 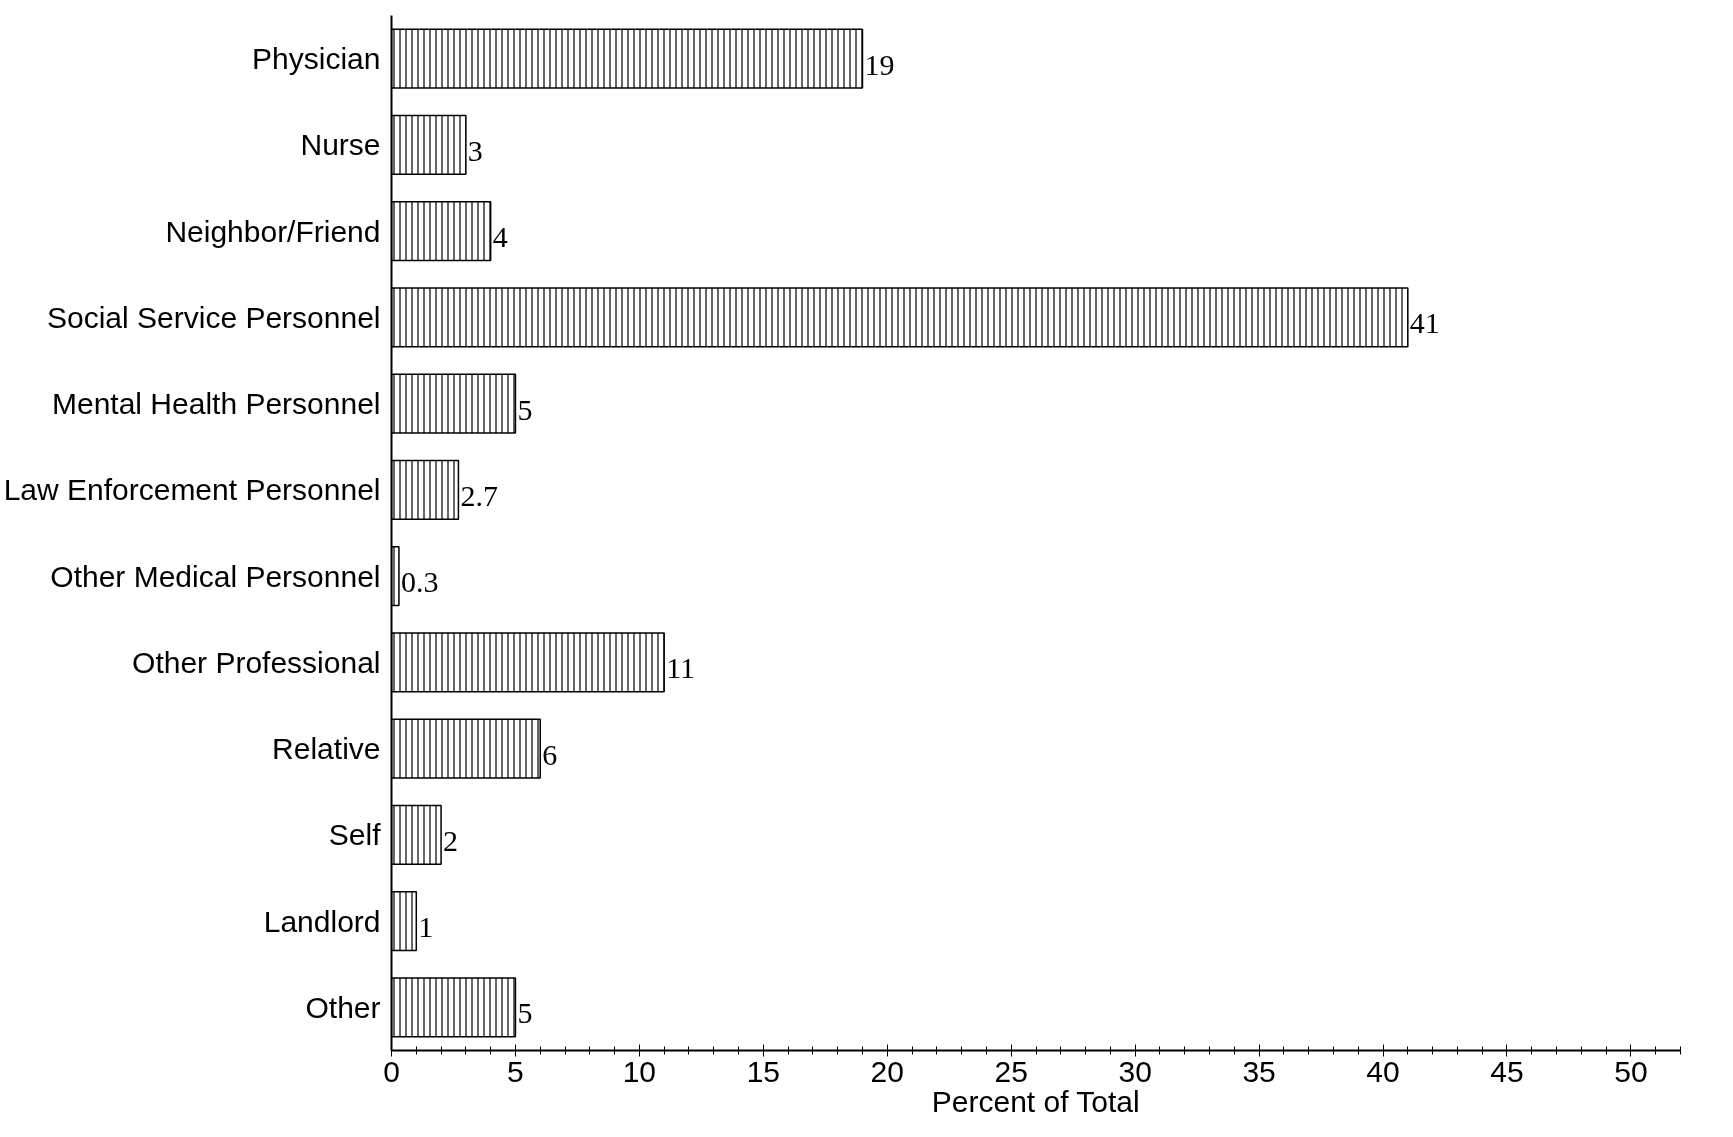 What do you see at coordinates (879, 64) in the screenshot?
I see `data-label: 19` at bounding box center [879, 64].